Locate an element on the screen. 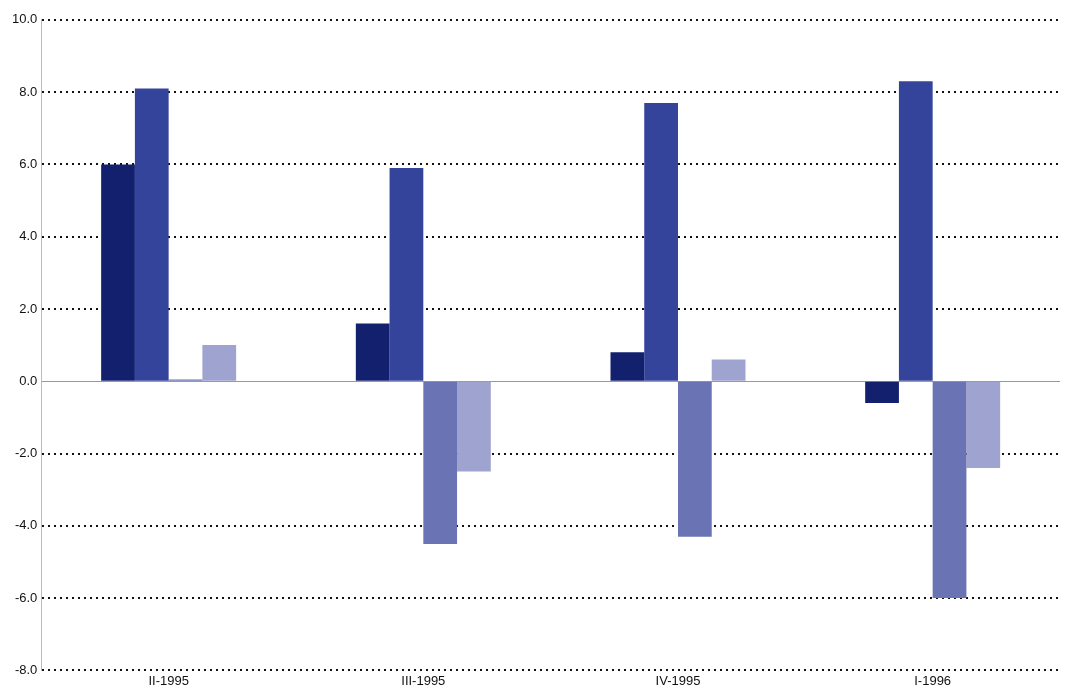 This screenshot has height=700, width=1070. x-tick-label: II-1995 is located at coordinates (168, 680).